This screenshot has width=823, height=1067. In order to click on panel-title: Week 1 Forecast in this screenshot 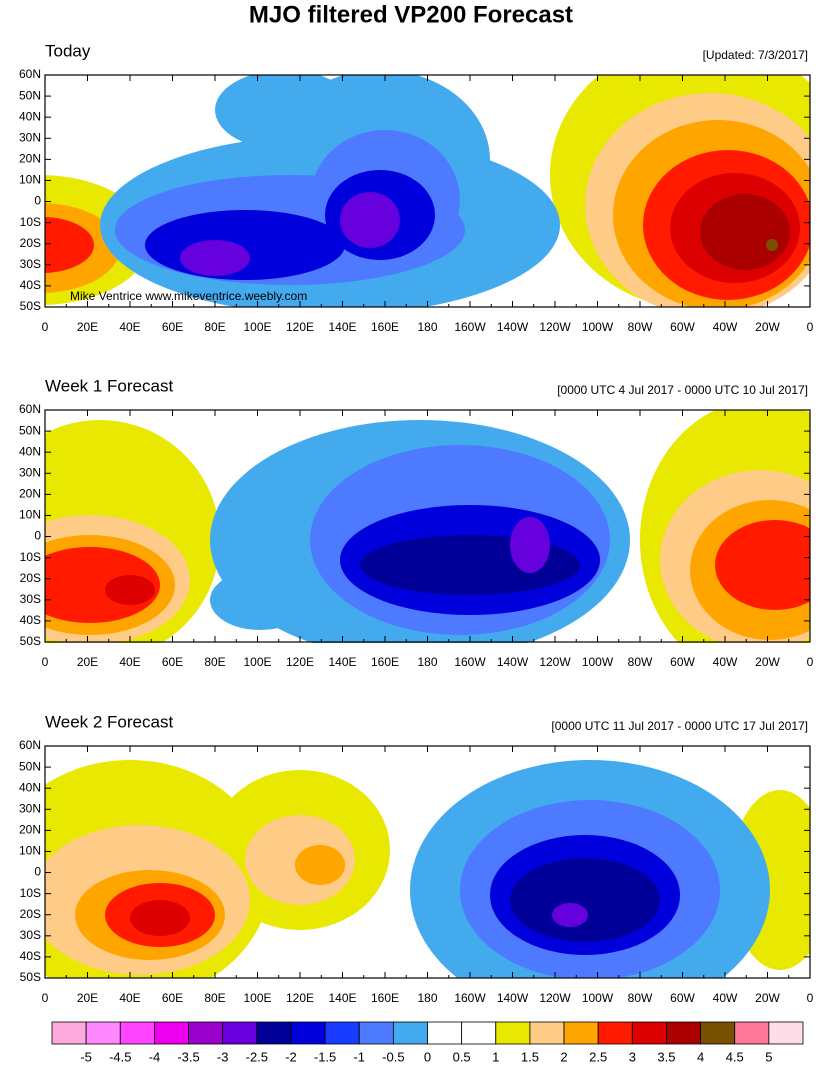, I will do `click(109, 385)`.